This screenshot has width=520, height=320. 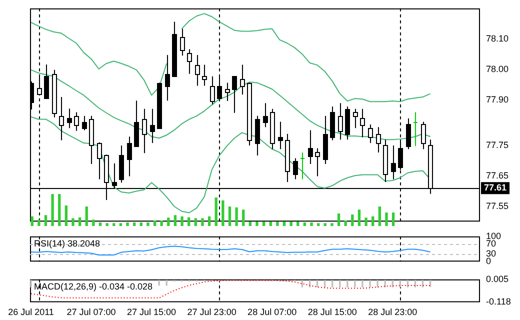 I want to click on x-tick-label: 28 Jul 23:00, so click(x=393, y=312).